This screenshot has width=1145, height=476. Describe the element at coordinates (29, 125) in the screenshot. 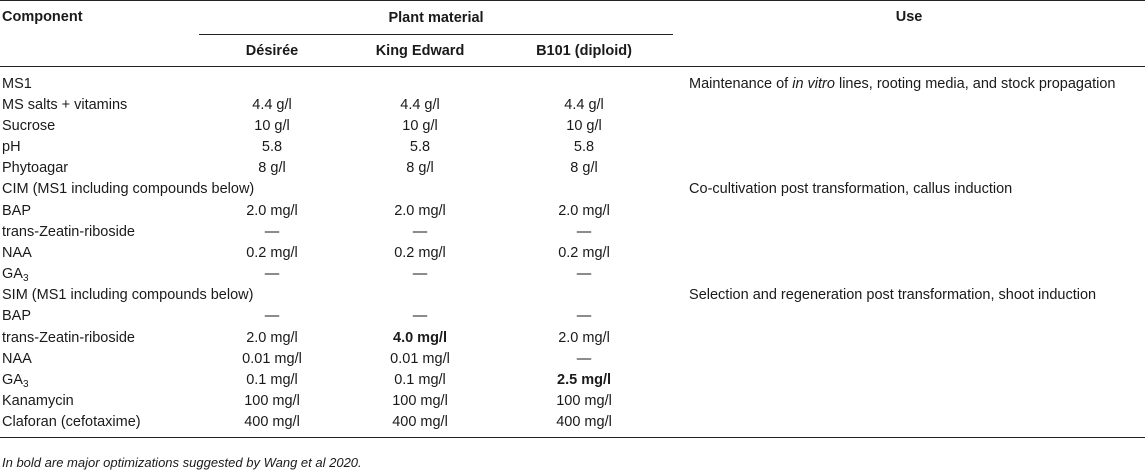

I see `component-label: Sucrose` at that location.